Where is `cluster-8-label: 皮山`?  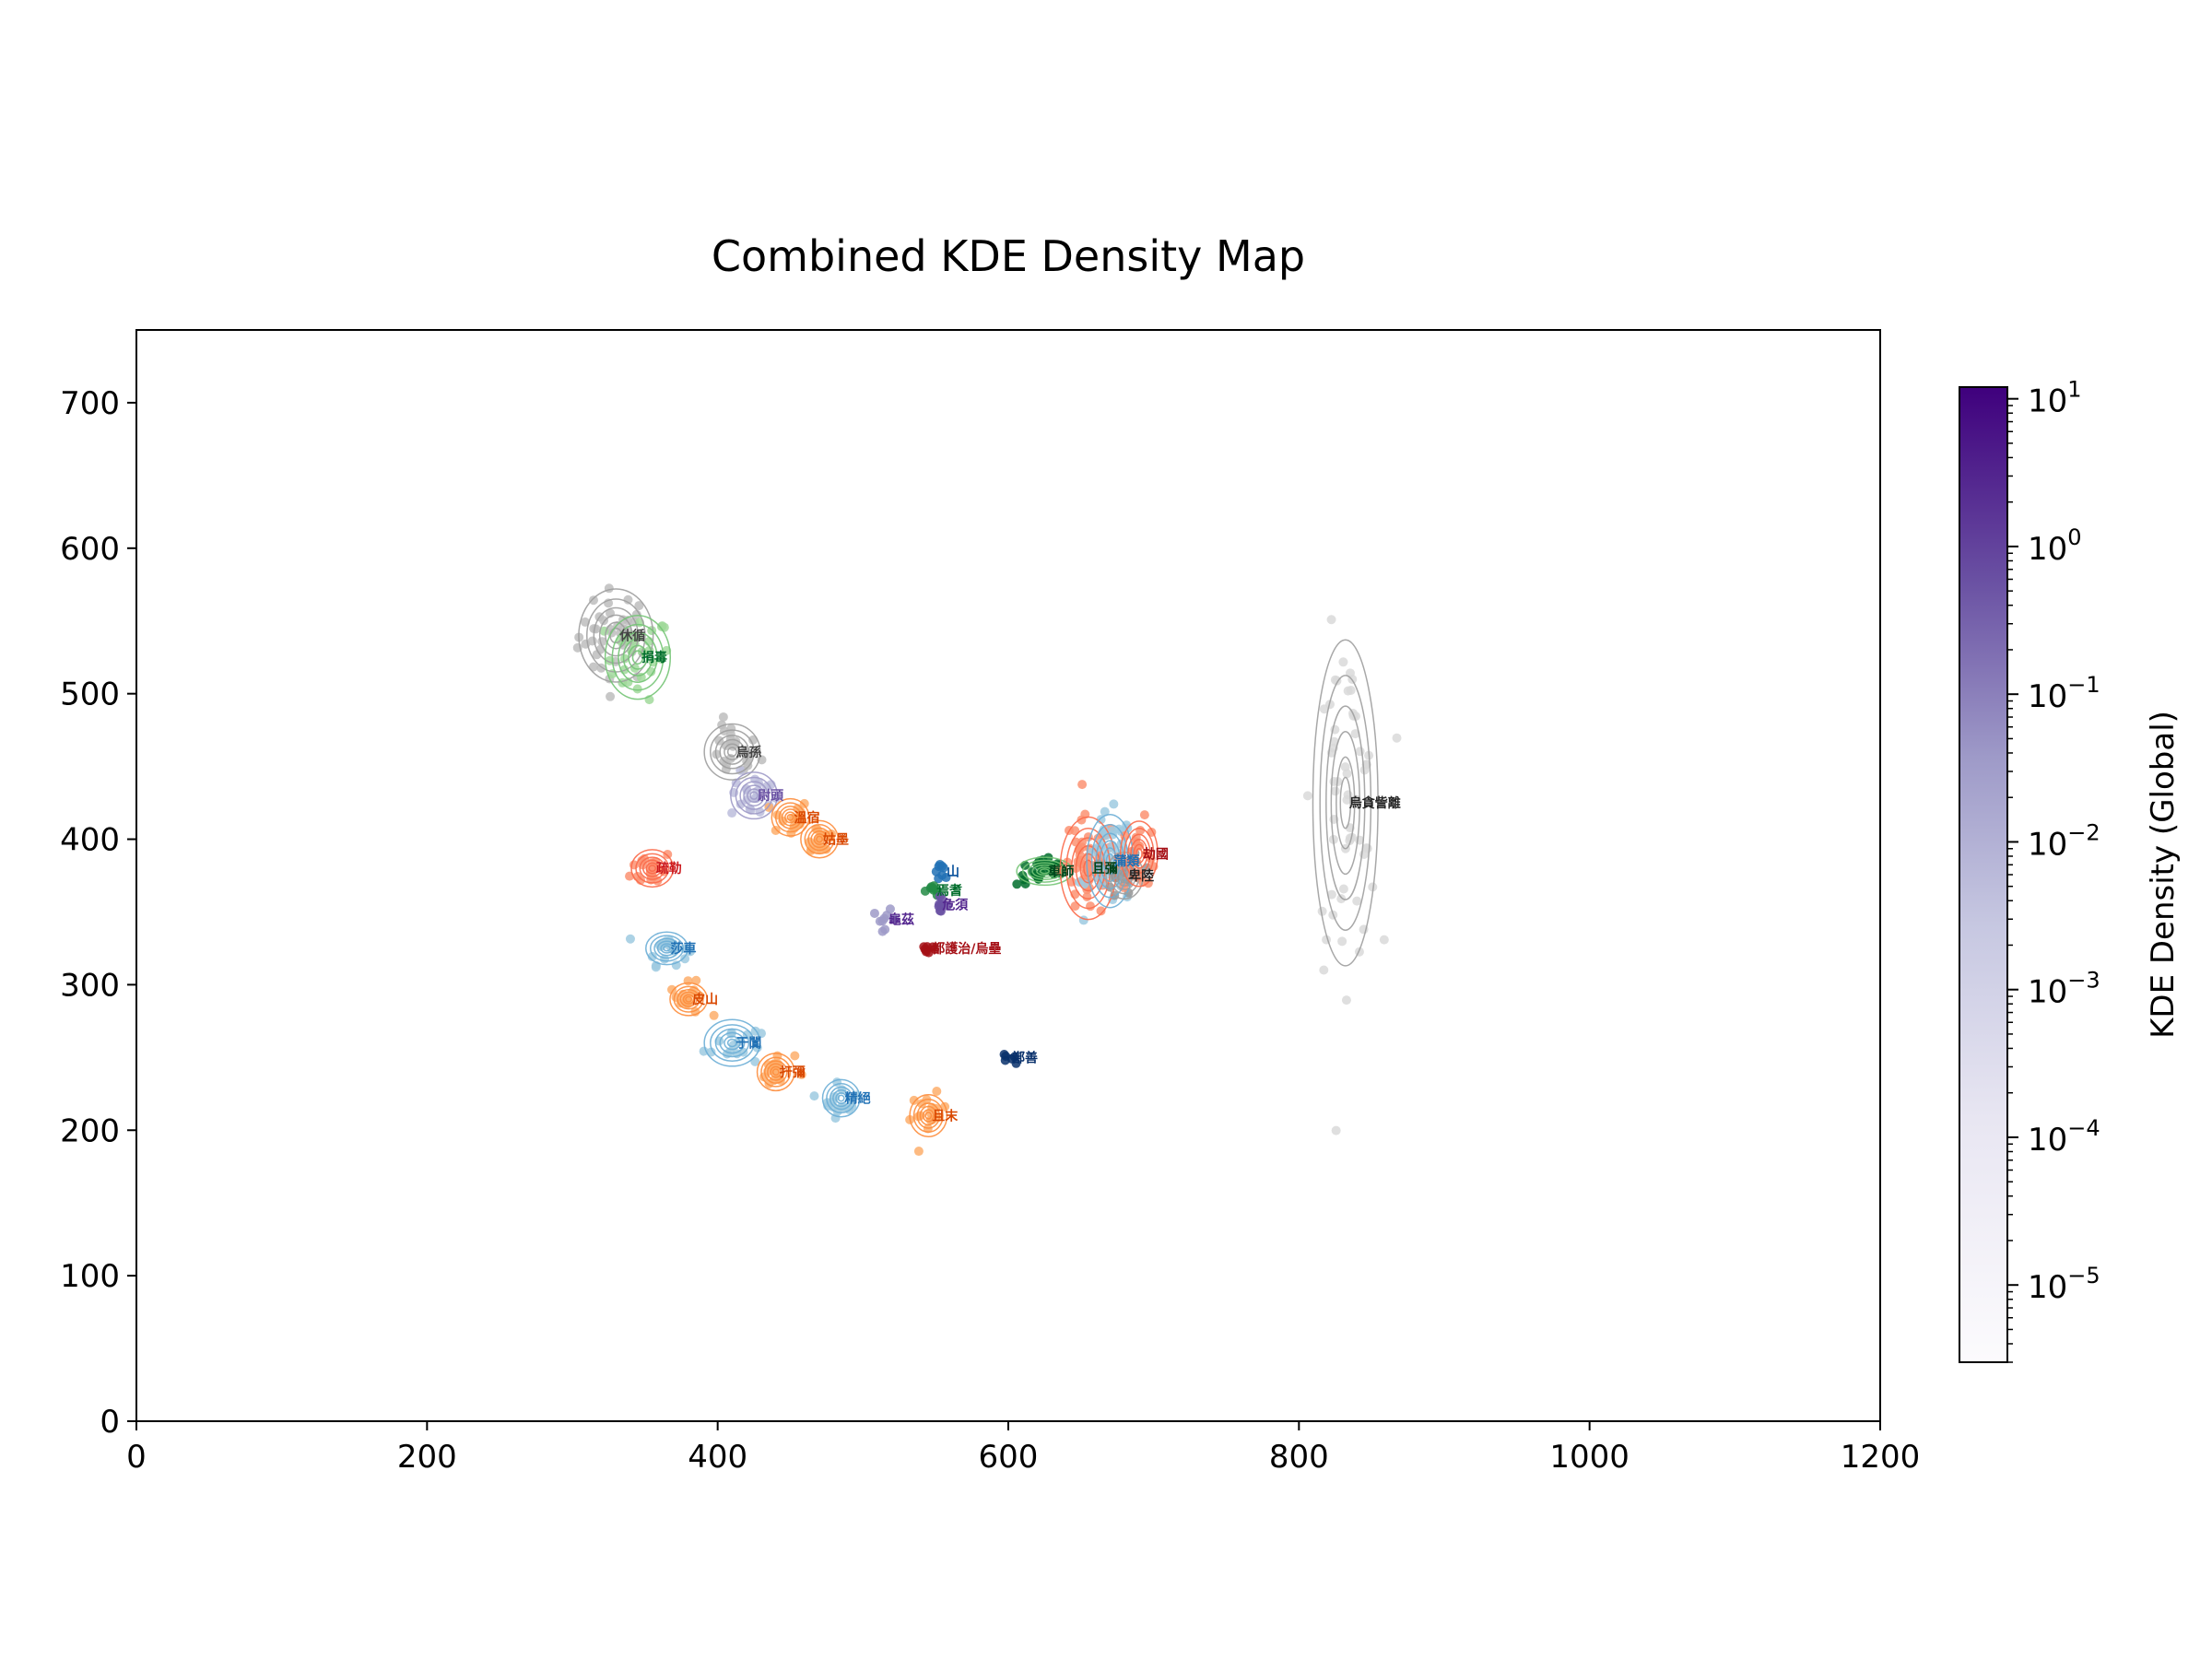 cluster-8-label: 皮山 is located at coordinates (704, 999).